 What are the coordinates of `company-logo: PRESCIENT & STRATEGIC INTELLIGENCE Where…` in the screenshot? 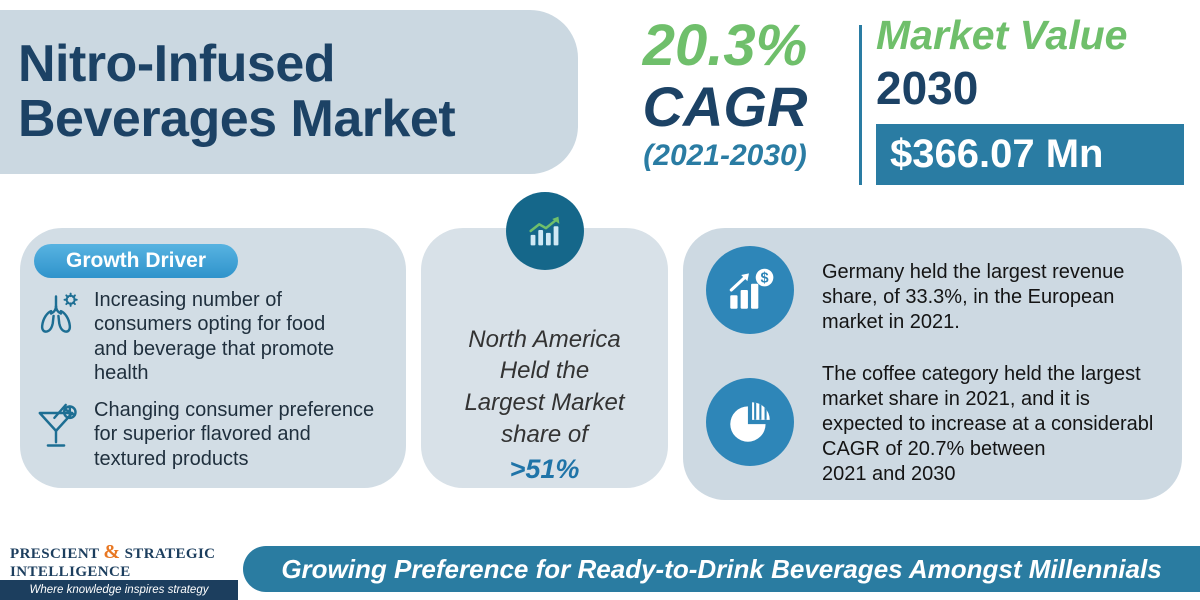 It's located at (119, 568).